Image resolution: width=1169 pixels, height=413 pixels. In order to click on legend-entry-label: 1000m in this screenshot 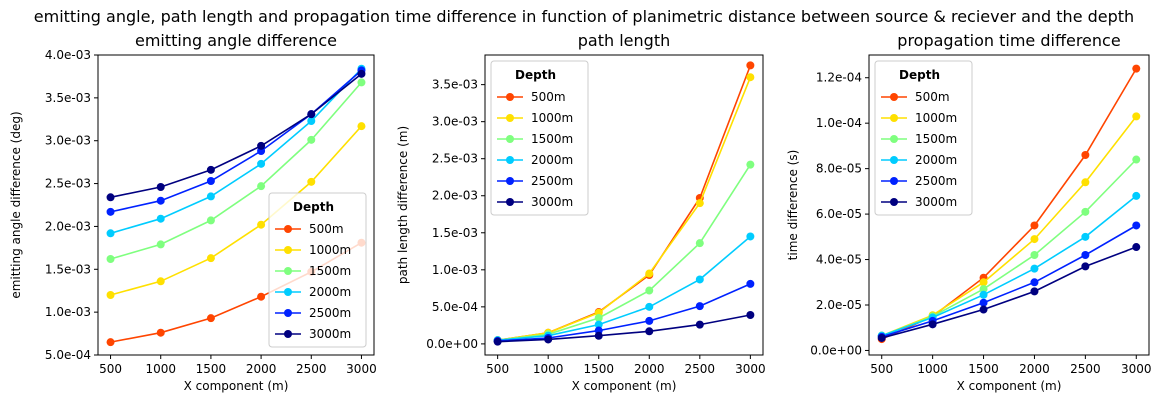, I will do `click(552, 118)`.